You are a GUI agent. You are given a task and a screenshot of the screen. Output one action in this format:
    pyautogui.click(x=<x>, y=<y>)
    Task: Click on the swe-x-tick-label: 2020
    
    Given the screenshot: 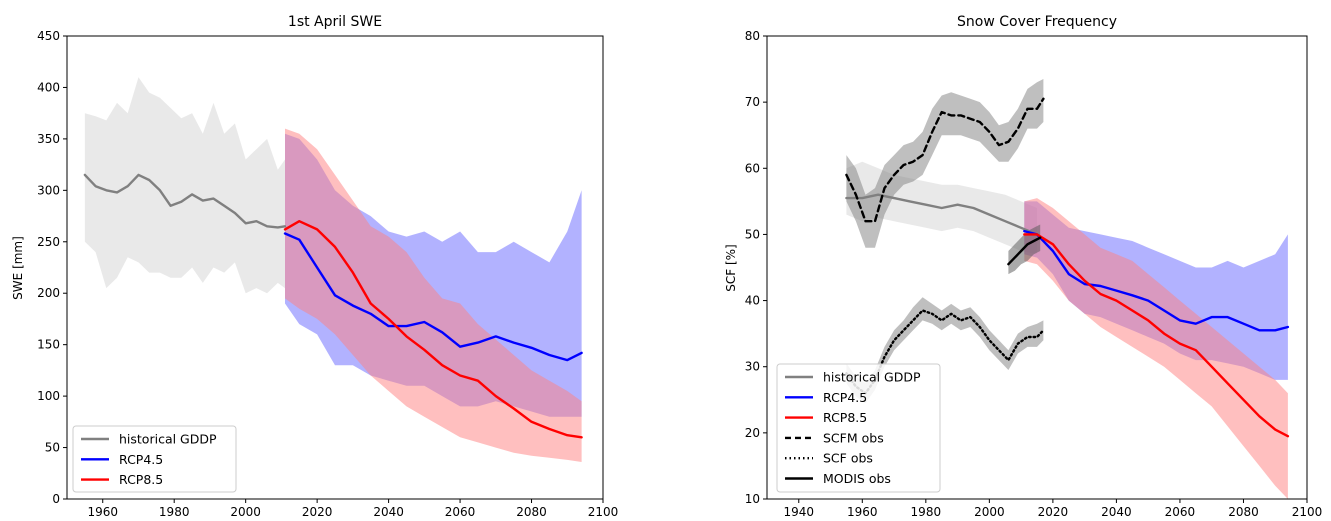 What is the action you would take?
    pyautogui.click(x=317, y=512)
    